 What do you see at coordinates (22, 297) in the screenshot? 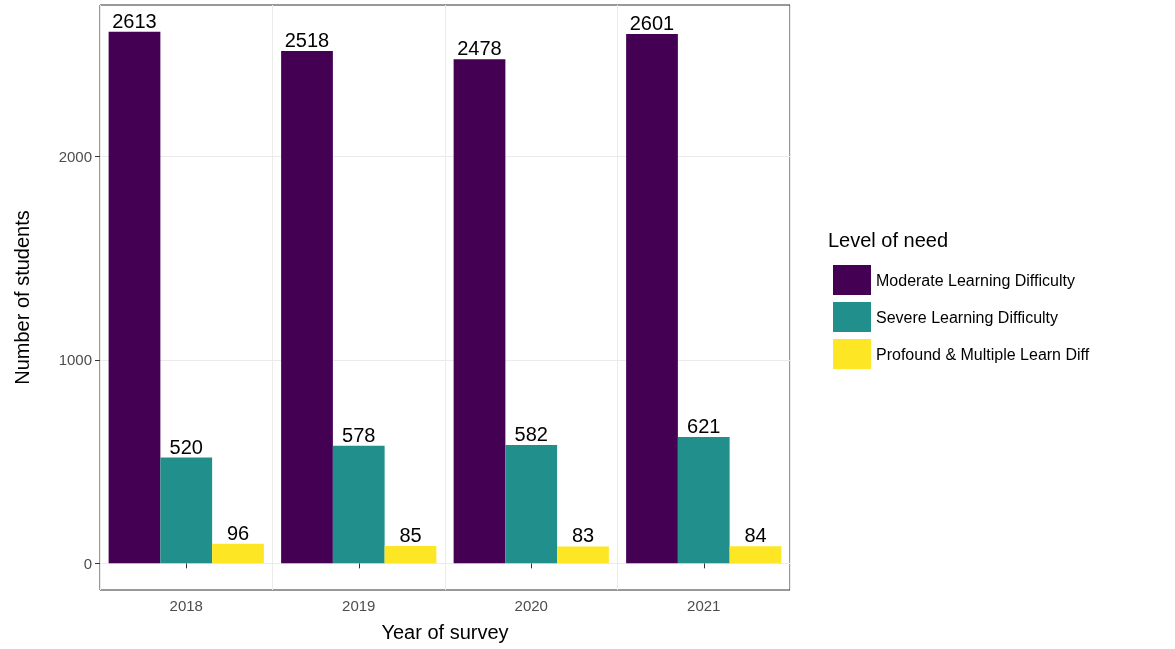
I see `y-axis-title: Number of students` at bounding box center [22, 297].